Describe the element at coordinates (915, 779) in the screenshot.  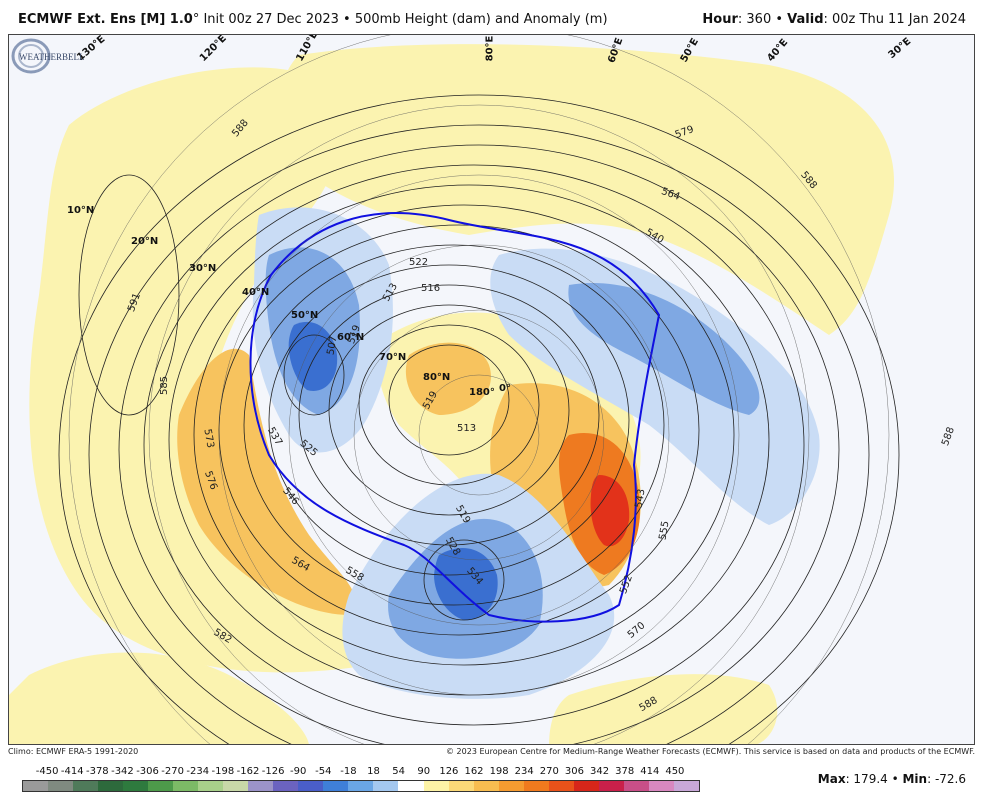
I see `min-label: Min` at that location.